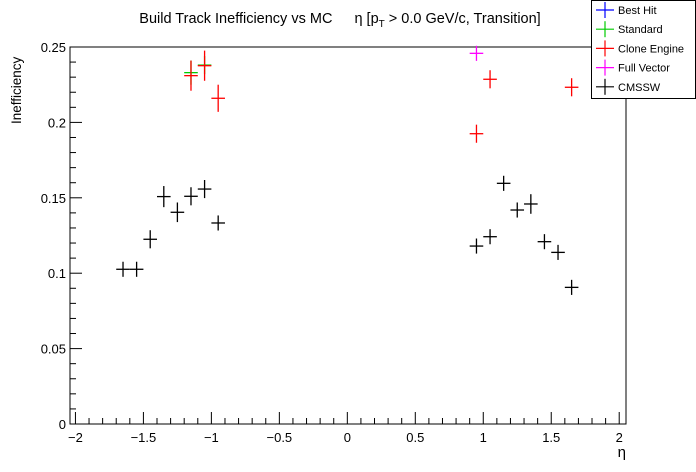  I want to click on y-tick-label: 0.1, so click(57, 273).